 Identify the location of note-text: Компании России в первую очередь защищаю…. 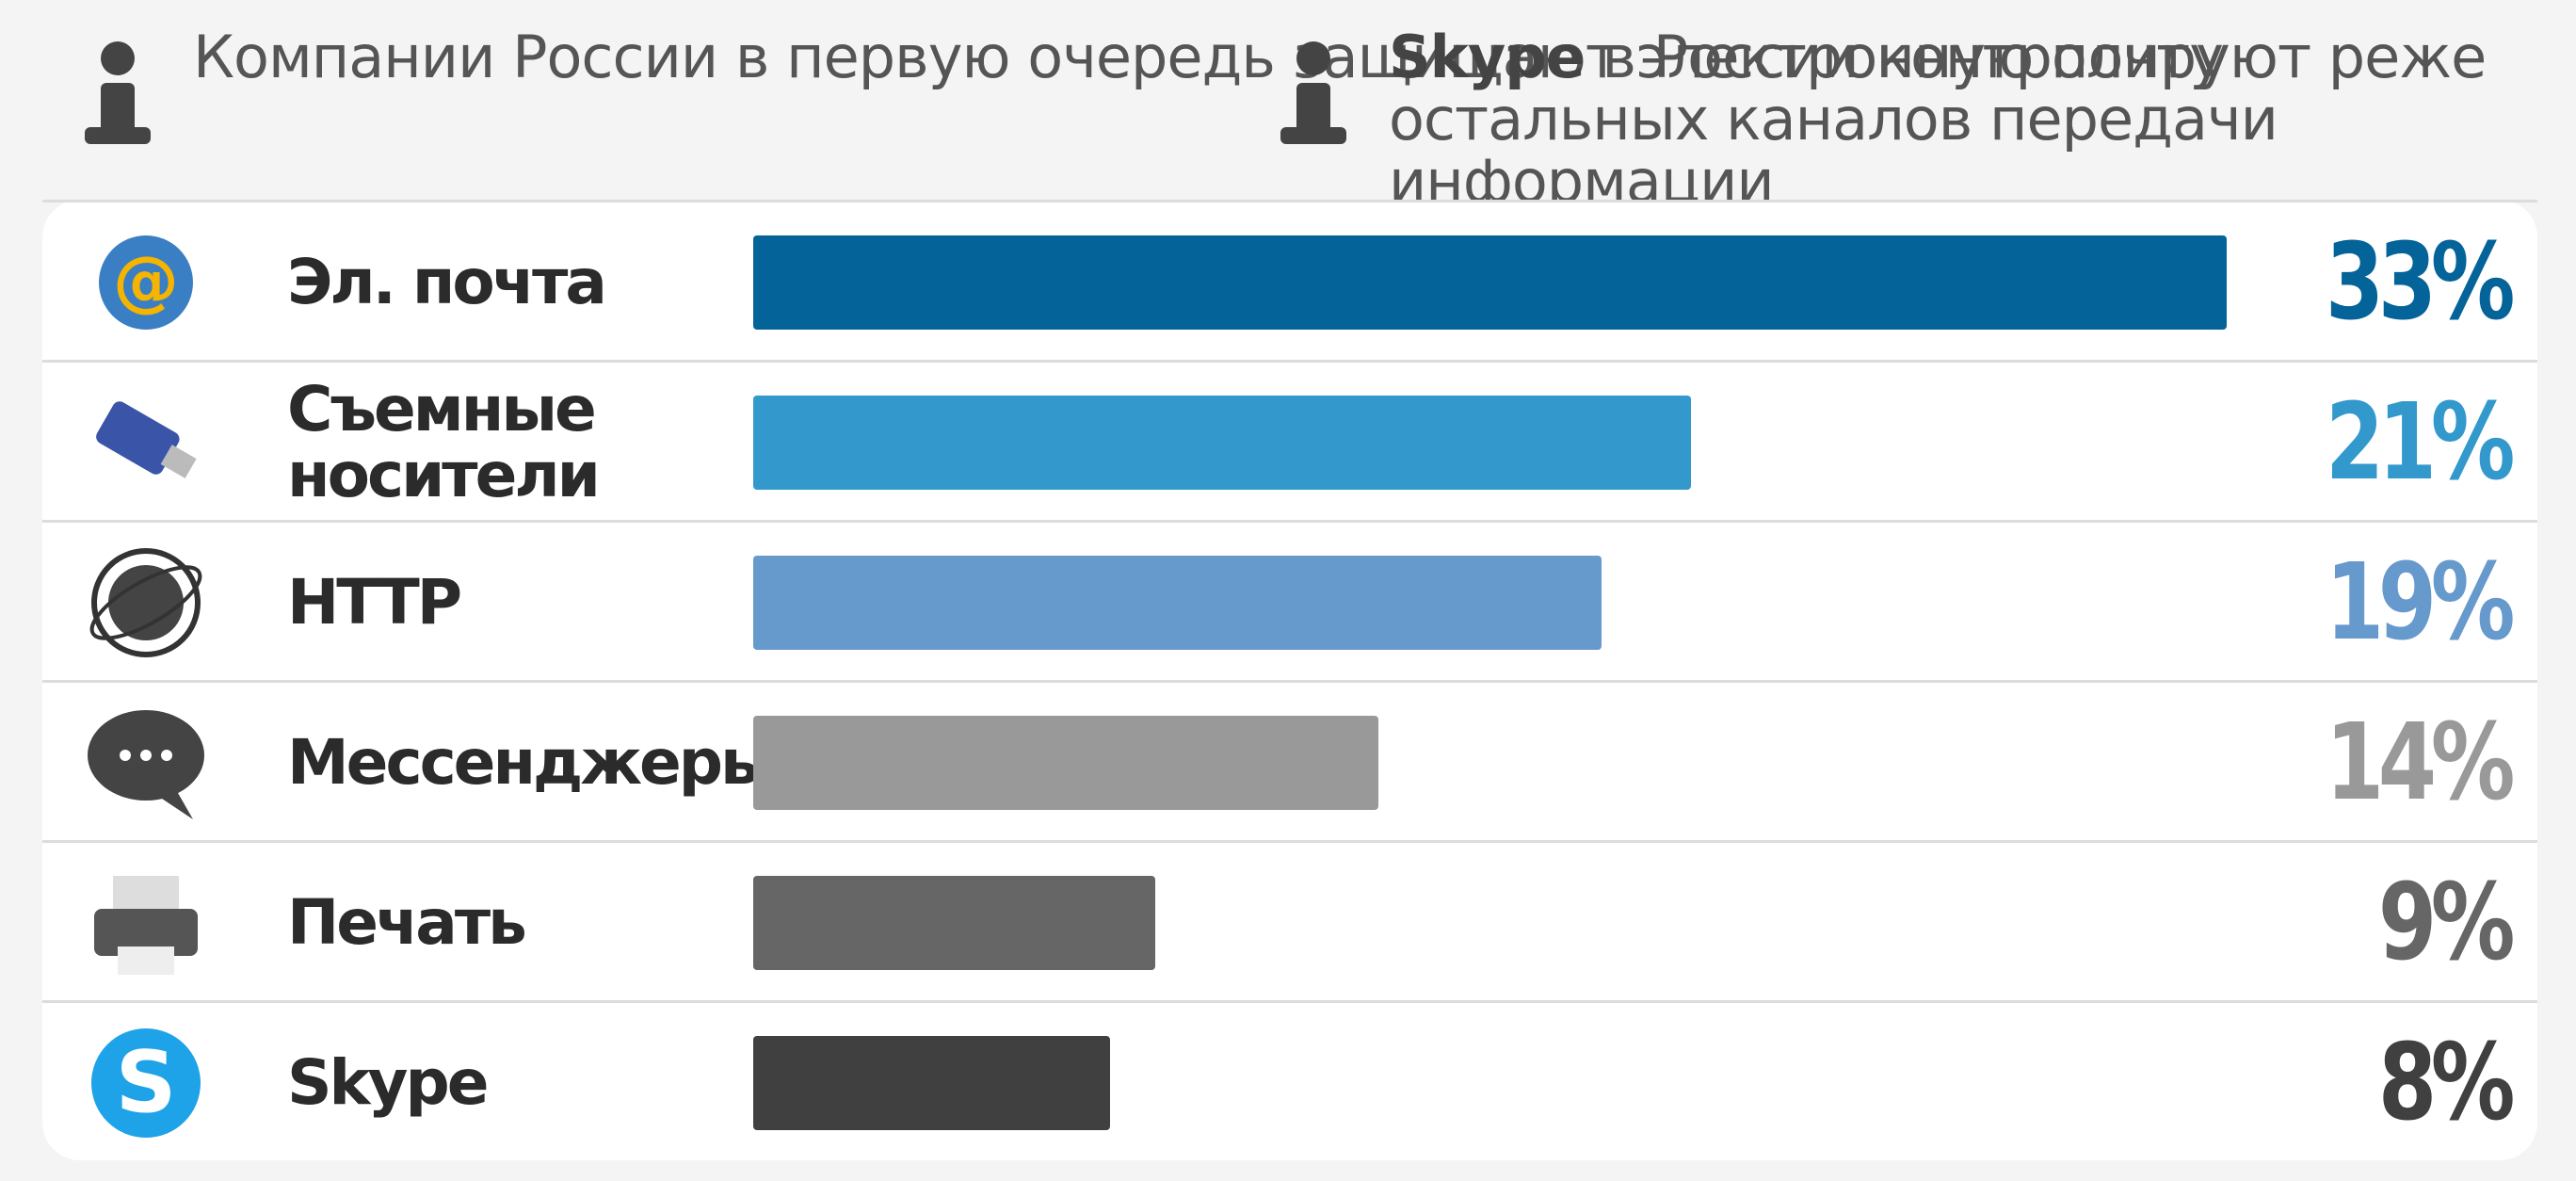
(1208, 57).